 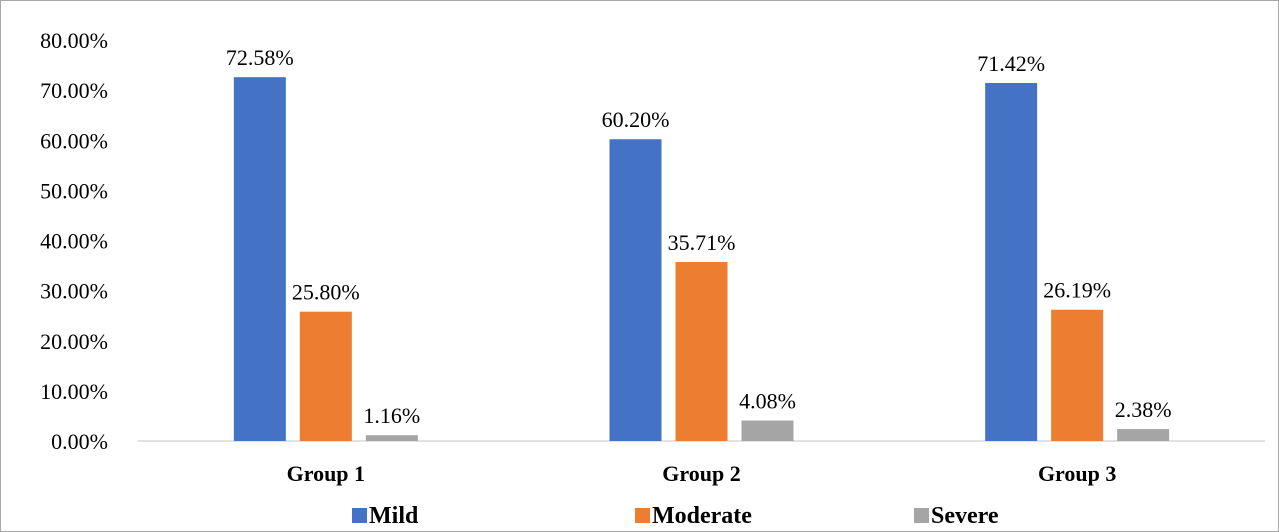 I want to click on data-label: 71.42%, so click(x=1011, y=63).